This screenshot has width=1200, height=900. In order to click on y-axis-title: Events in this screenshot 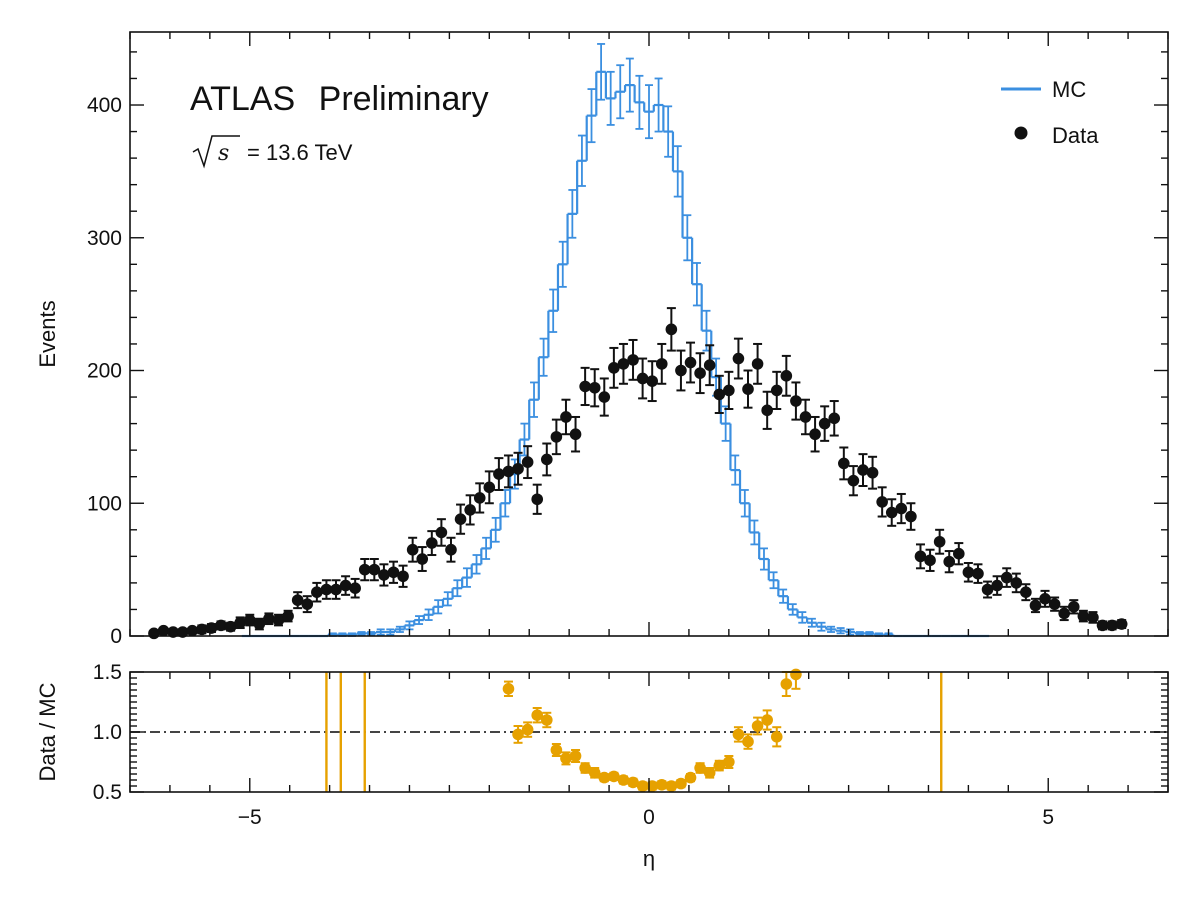, I will do `click(47, 333)`.